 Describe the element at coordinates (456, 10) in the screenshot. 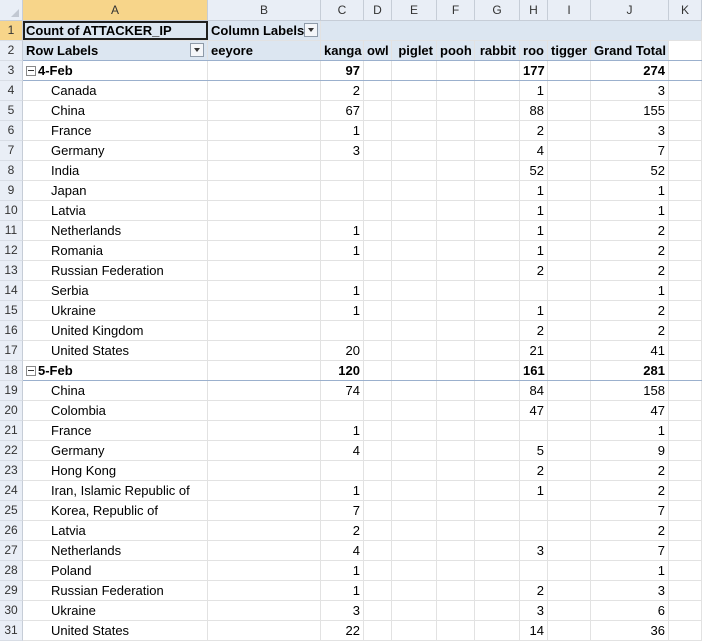

I see `column-header-f: F` at that location.